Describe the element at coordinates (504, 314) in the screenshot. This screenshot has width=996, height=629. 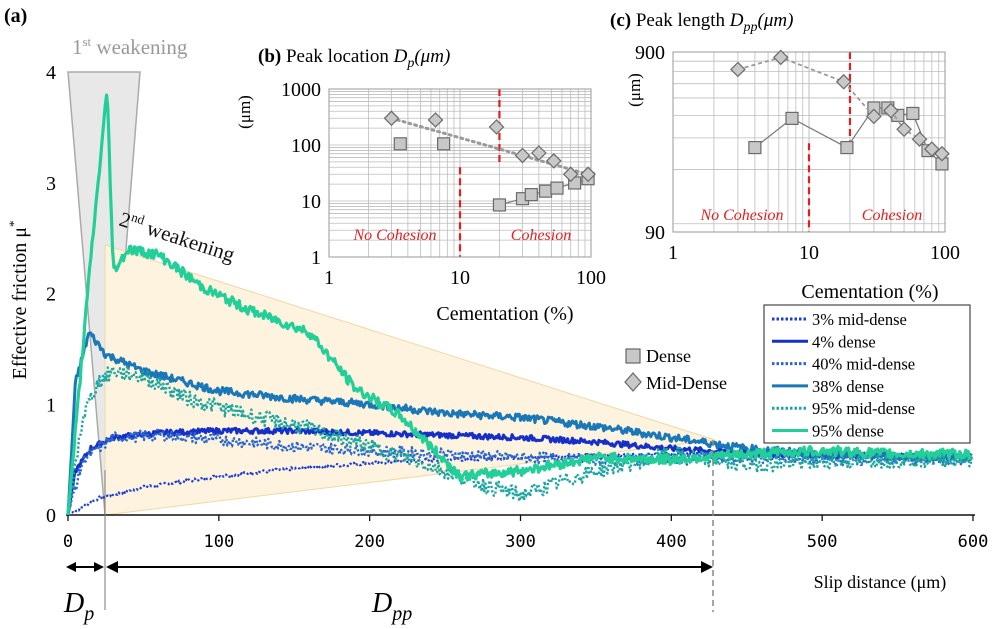
I see `inset-b-xlabel: Cementation (%)` at that location.